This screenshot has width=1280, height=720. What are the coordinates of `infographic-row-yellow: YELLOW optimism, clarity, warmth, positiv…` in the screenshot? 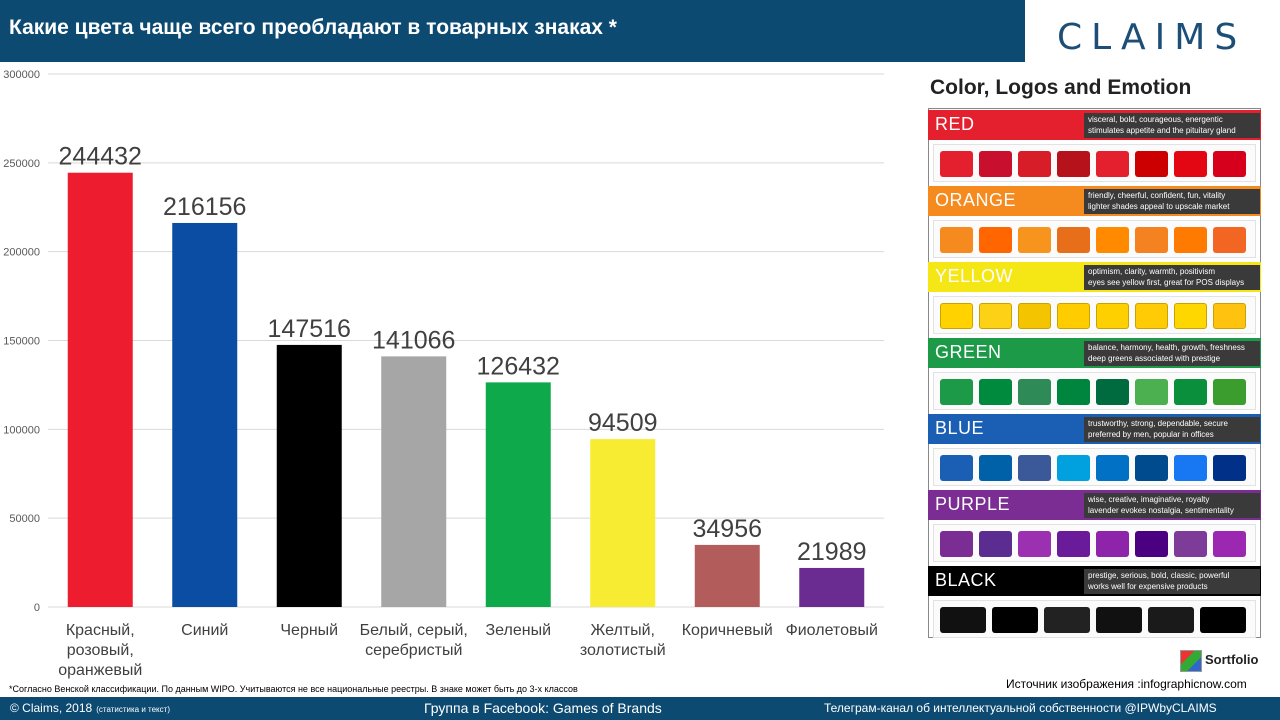 It's located at (1094, 300).